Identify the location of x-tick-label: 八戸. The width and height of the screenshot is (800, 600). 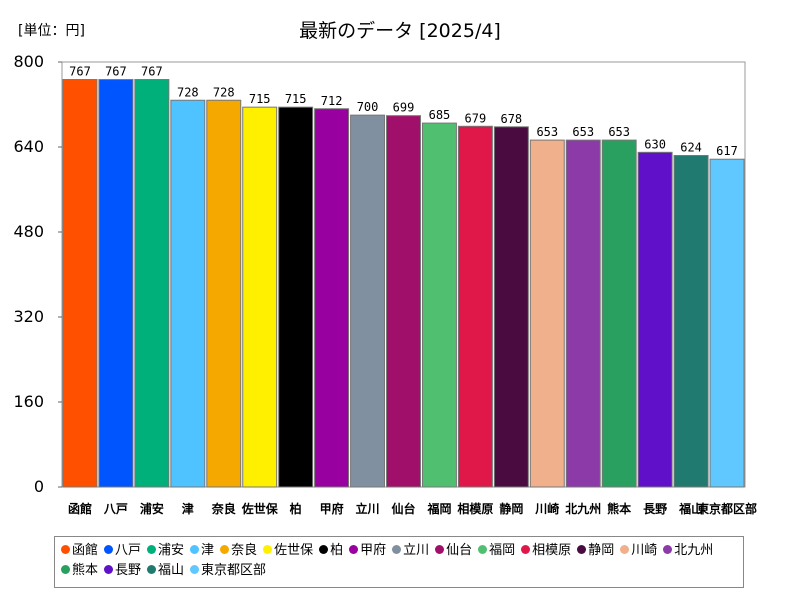
(115, 509).